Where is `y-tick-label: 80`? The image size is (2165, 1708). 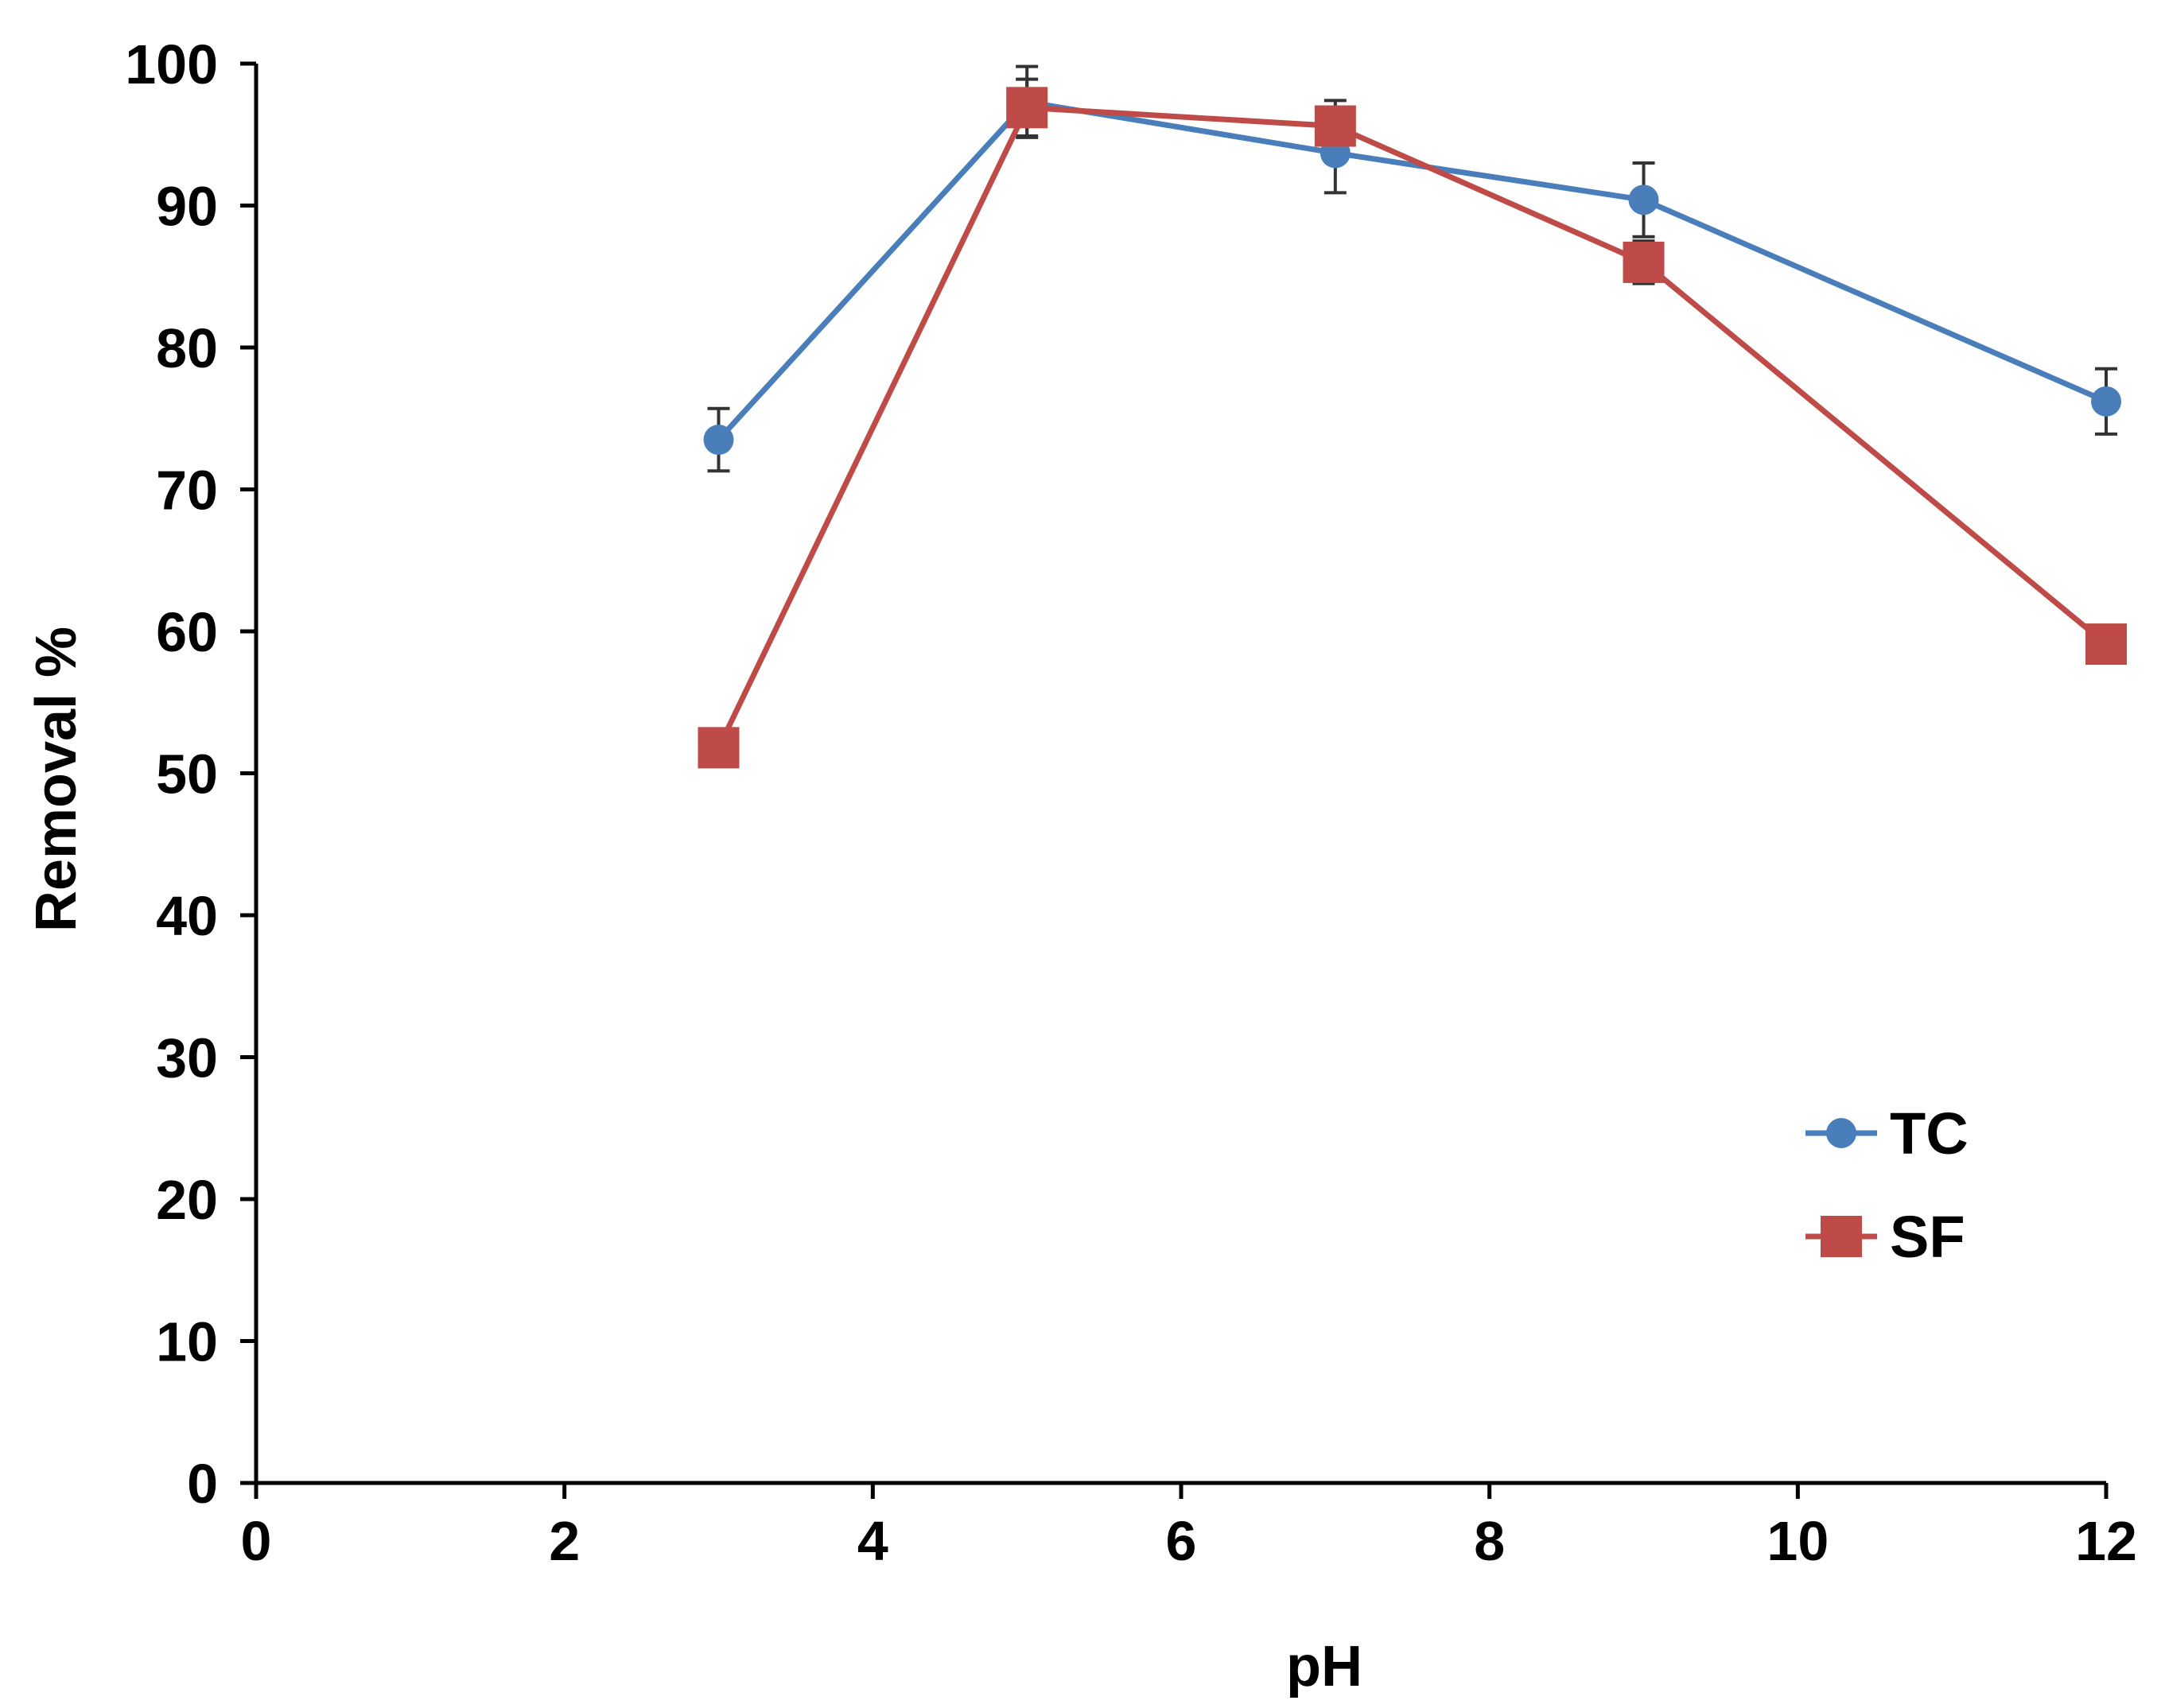
y-tick-label: 80 is located at coordinates (187, 348).